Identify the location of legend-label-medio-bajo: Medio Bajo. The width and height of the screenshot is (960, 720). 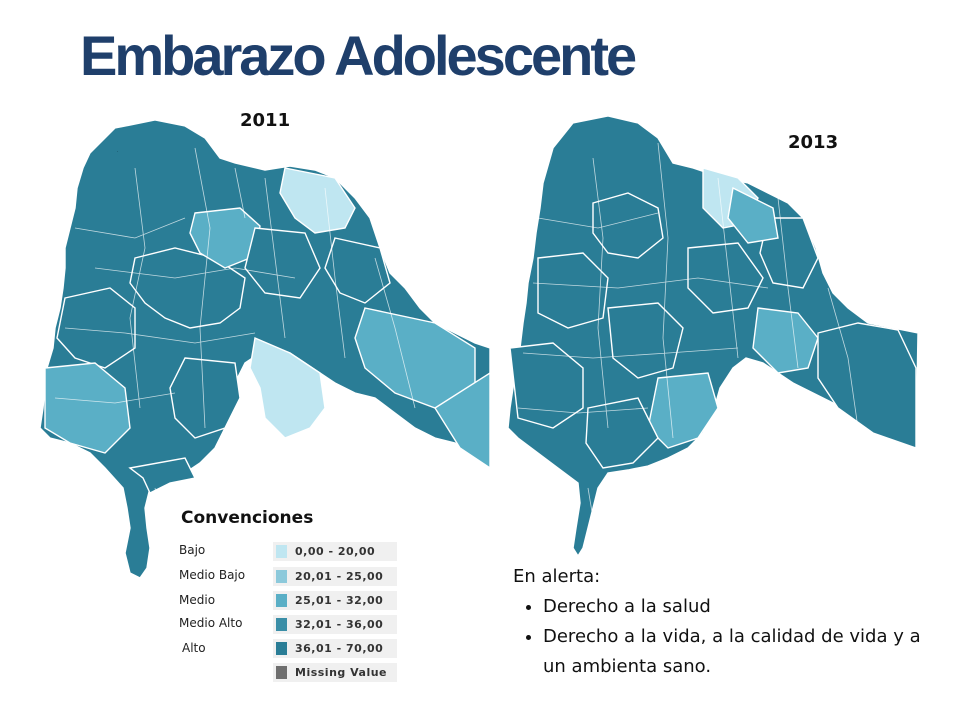
(212, 575).